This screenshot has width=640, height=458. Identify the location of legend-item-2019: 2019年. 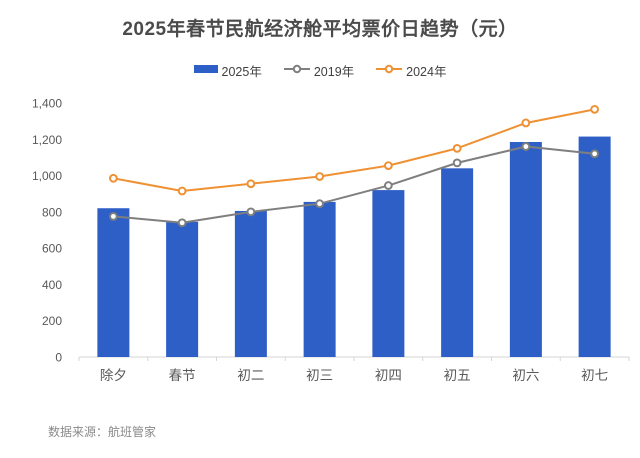
(319, 70).